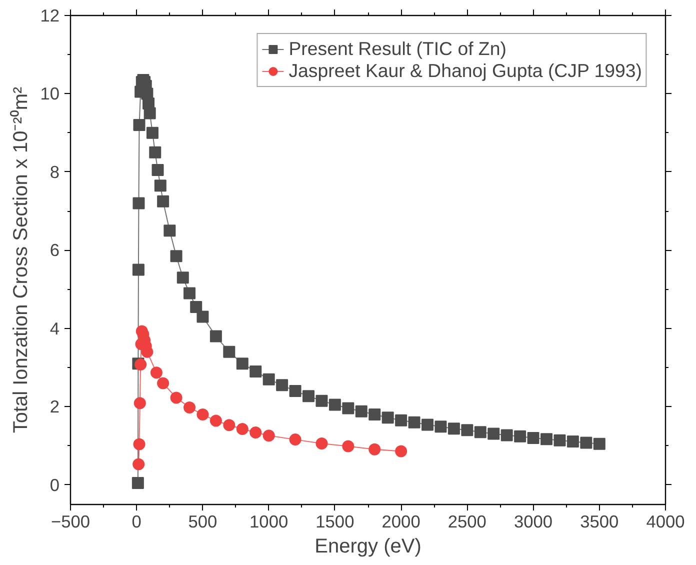  What do you see at coordinates (397, 49) in the screenshot?
I see `legend-label: Present Result (TIC of Zn)` at bounding box center [397, 49].